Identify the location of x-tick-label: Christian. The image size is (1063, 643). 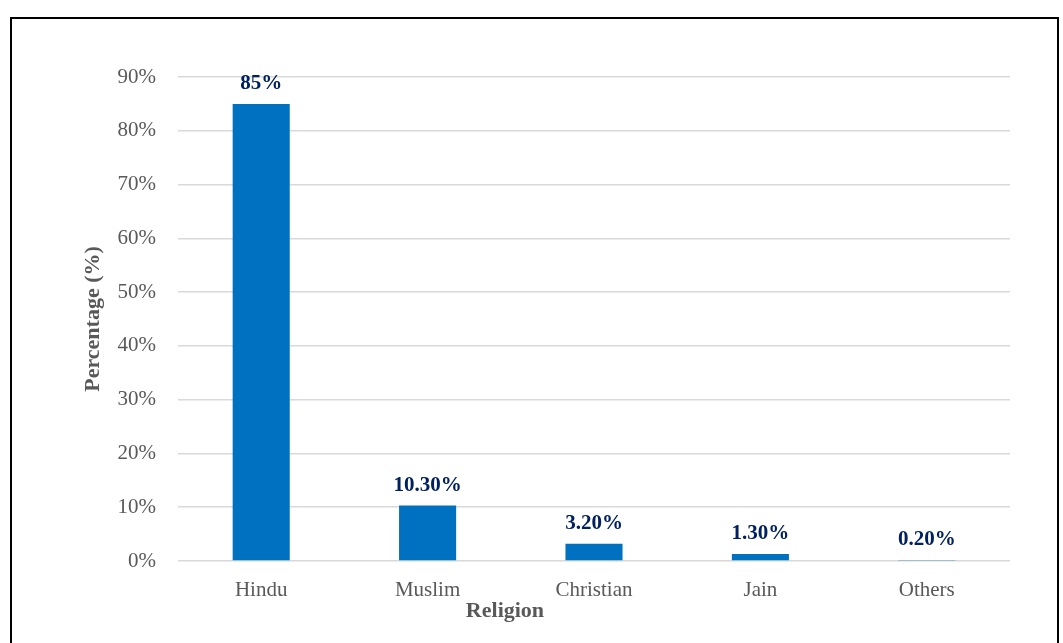
(594, 589).